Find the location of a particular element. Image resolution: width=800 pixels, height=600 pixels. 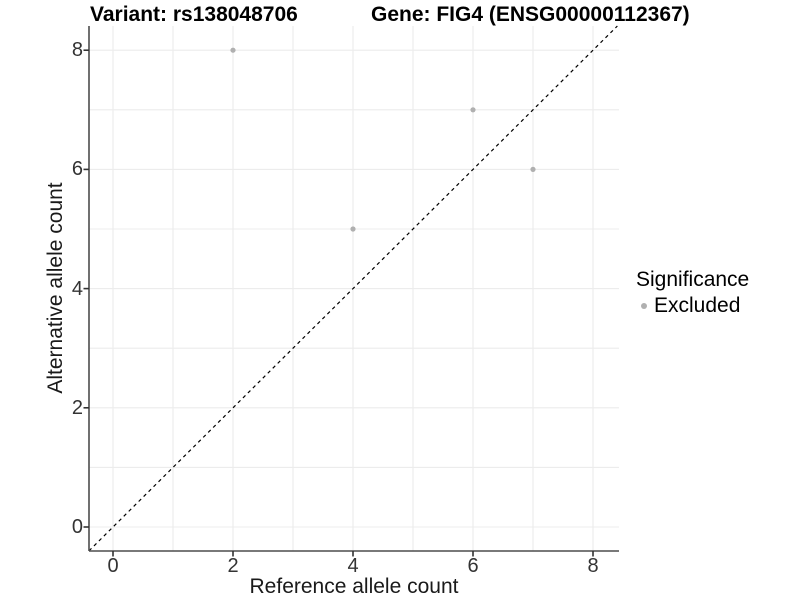

legend-item-excluded: Excluded is located at coordinates (692, 305).